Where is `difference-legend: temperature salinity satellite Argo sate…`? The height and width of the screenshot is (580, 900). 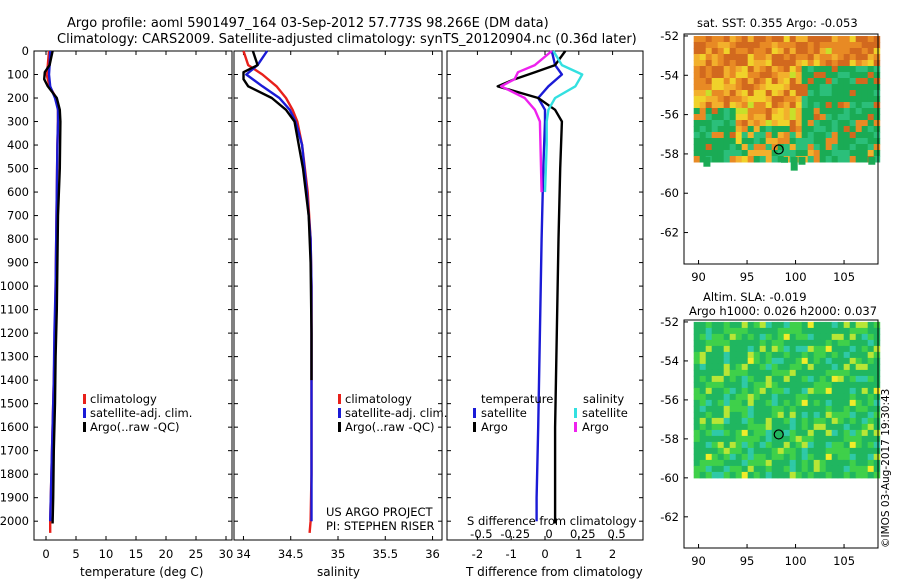 difference-legend: temperature salinity satellite Argo sate… is located at coordinates (550, 413).